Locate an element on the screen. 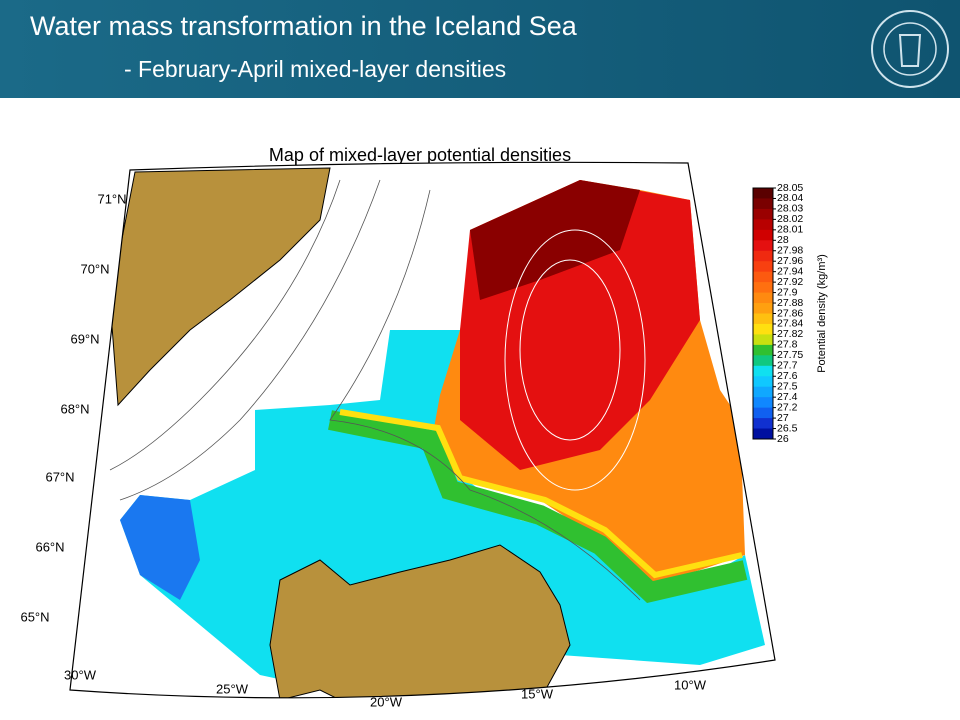 This screenshot has width=960, height=720. colorbar-tick-label: 27.5 is located at coordinates (787, 386).